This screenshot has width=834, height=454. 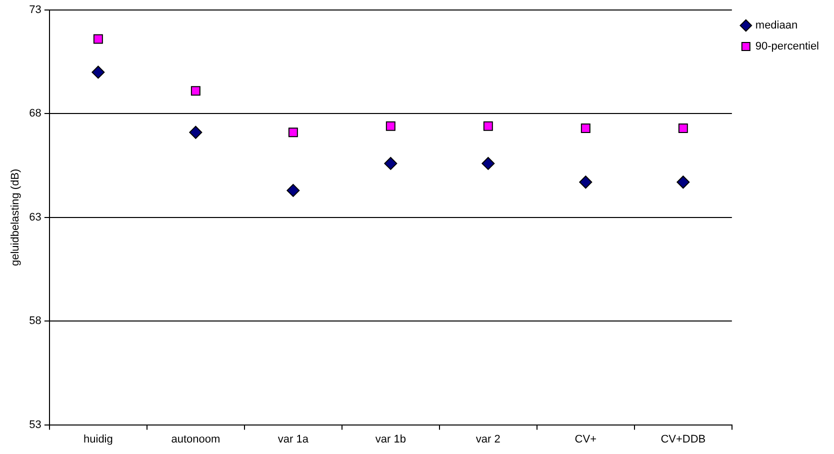 I want to click on y-axis-title: geluidbelasting (dB), so click(x=16, y=217).